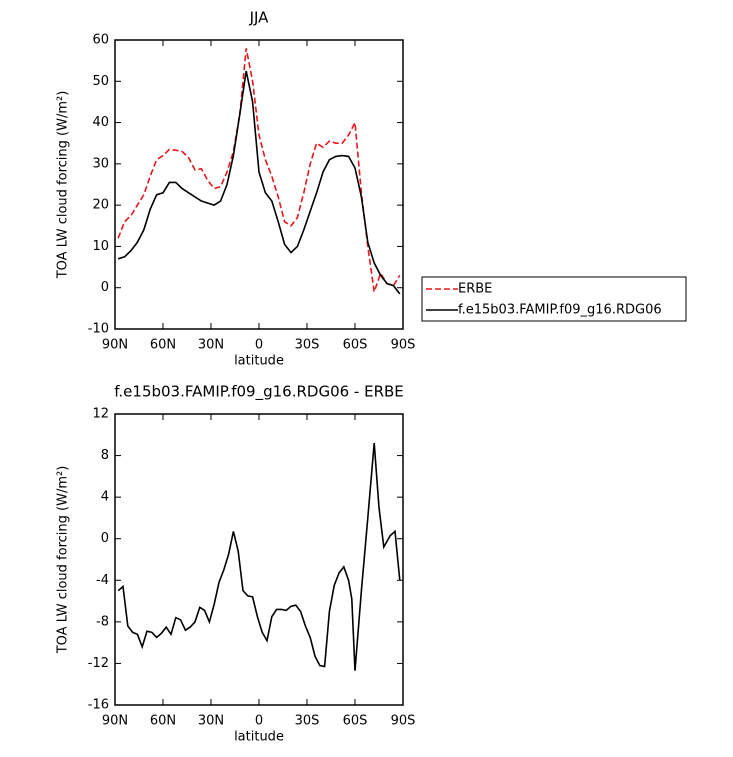 The width and height of the screenshot is (733, 757). What do you see at coordinates (100, 122) in the screenshot?
I see `y-tick-label: 40` at bounding box center [100, 122].